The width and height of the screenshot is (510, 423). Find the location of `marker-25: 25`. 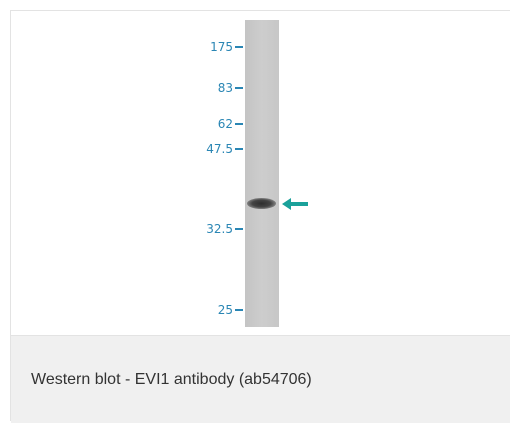

marker-25: 25 is located at coordinates (203, 310).